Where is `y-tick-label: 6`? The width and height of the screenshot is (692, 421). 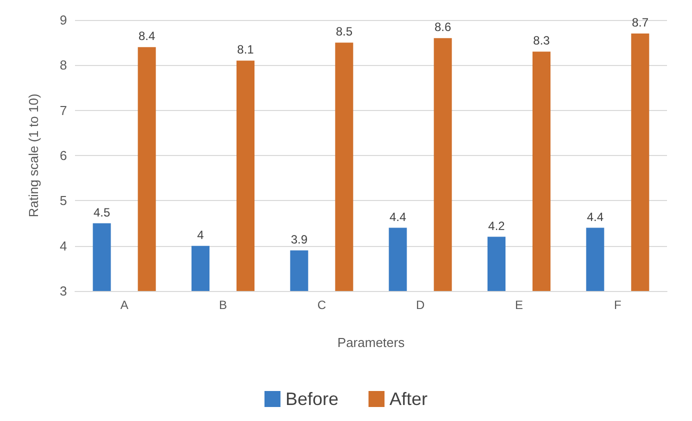 y-tick-label: 6 is located at coordinates (63, 155).